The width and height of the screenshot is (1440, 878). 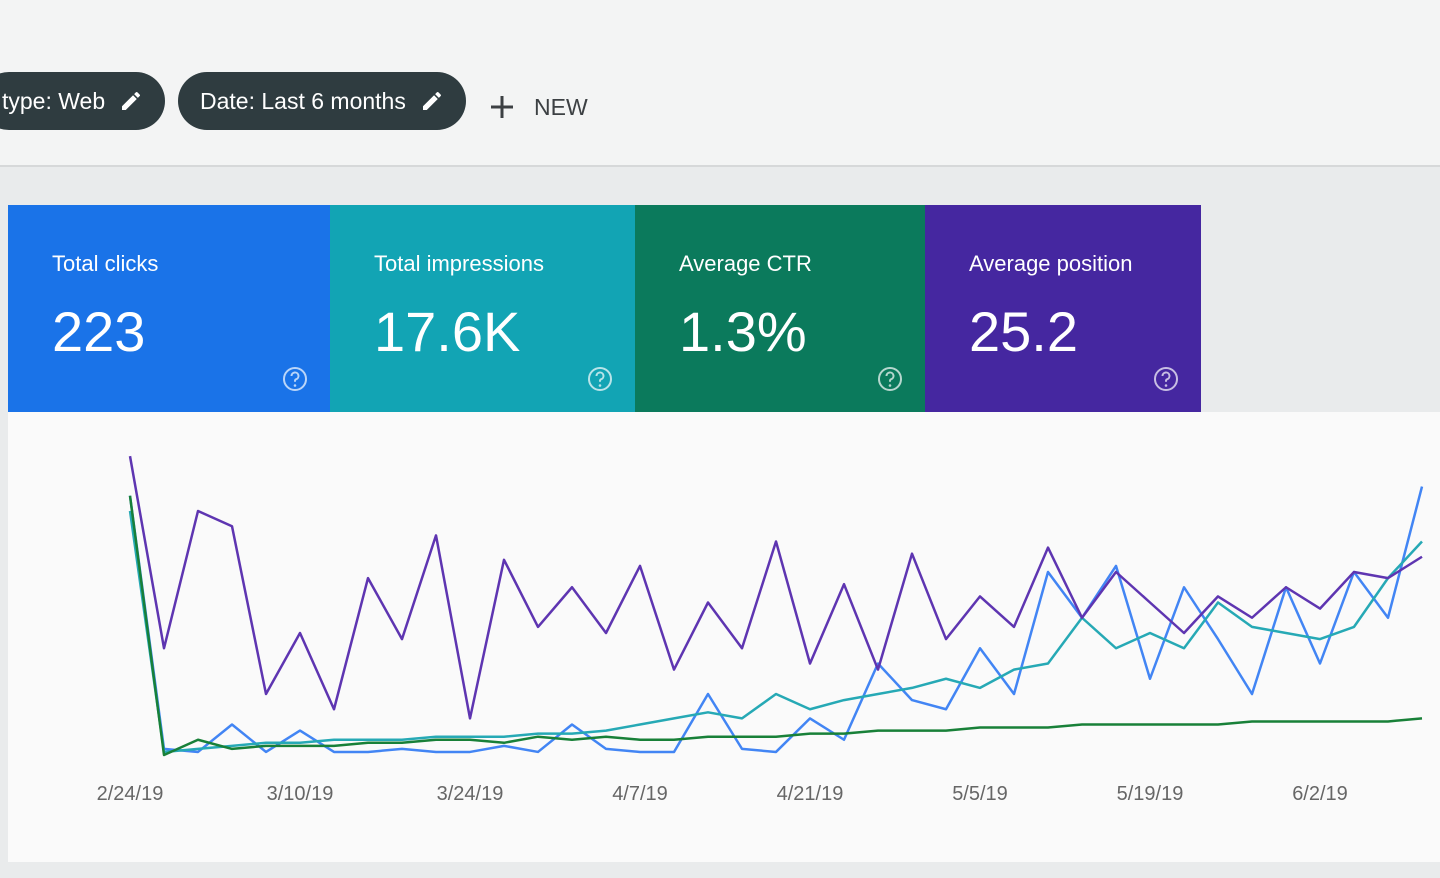 What do you see at coordinates (1150, 794) in the screenshot?
I see `x-tick-label: 5/19/19` at bounding box center [1150, 794].